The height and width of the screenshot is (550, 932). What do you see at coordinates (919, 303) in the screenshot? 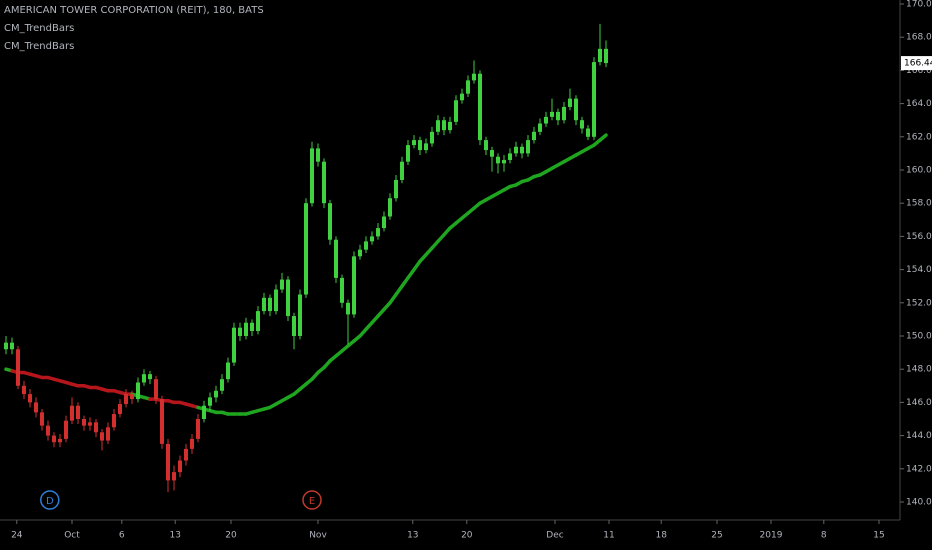
I see `y-tick-label: 152.00` at bounding box center [919, 303].